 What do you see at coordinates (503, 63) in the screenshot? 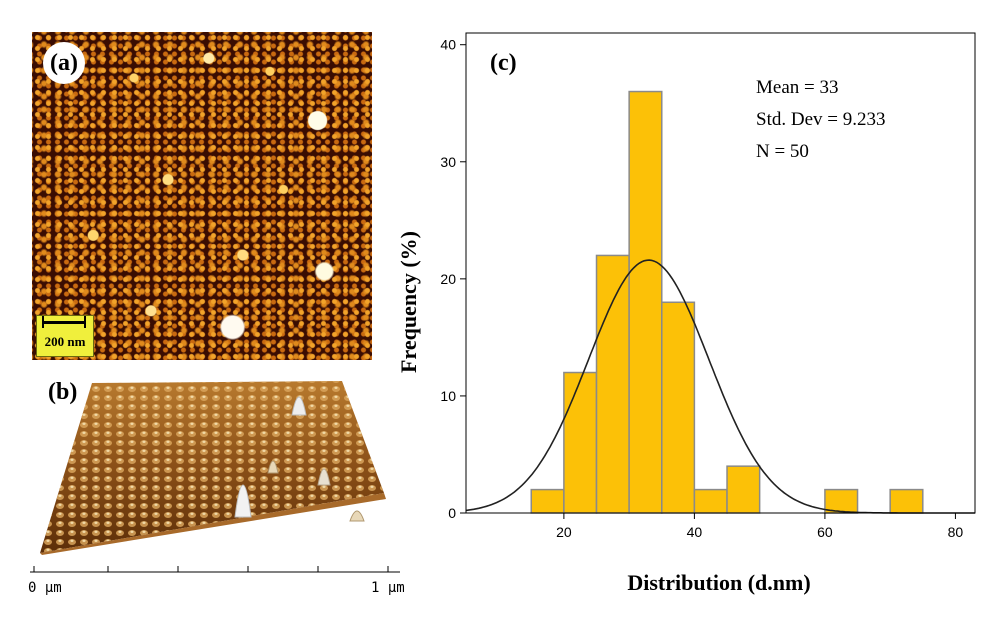
I see `panel-c-label: (c)` at bounding box center [503, 63].